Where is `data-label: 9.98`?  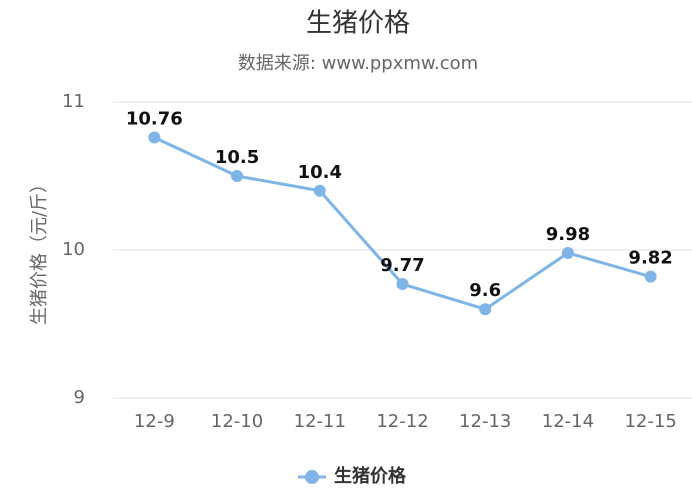
data-label: 9.98 is located at coordinates (568, 234).